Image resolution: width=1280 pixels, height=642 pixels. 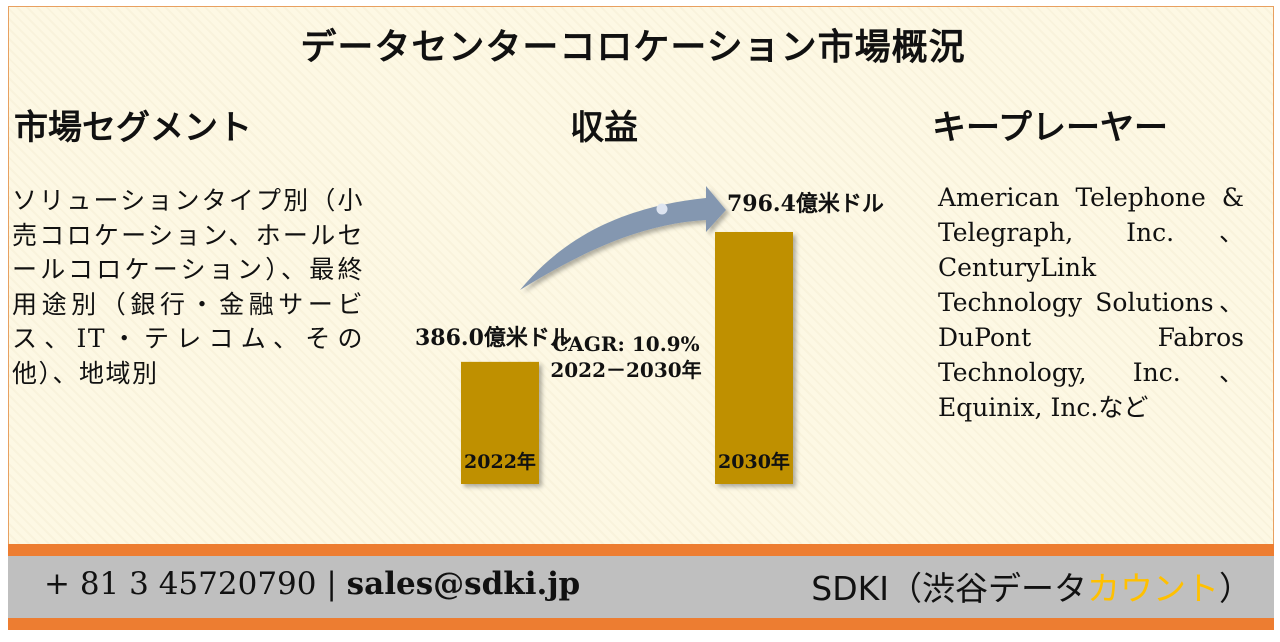 What do you see at coordinates (500, 461) in the screenshot?
I see `category-label-0: 2022年` at bounding box center [500, 461].